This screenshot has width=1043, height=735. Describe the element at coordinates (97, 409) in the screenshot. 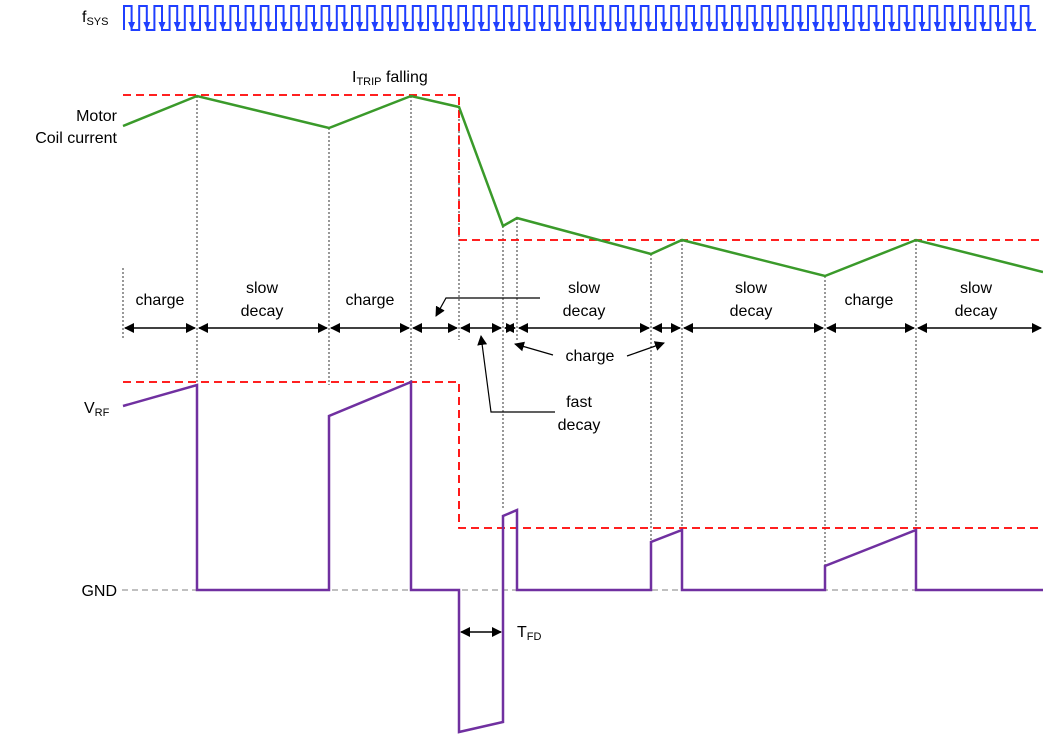

I see `vrf-label: VRF` at that location.